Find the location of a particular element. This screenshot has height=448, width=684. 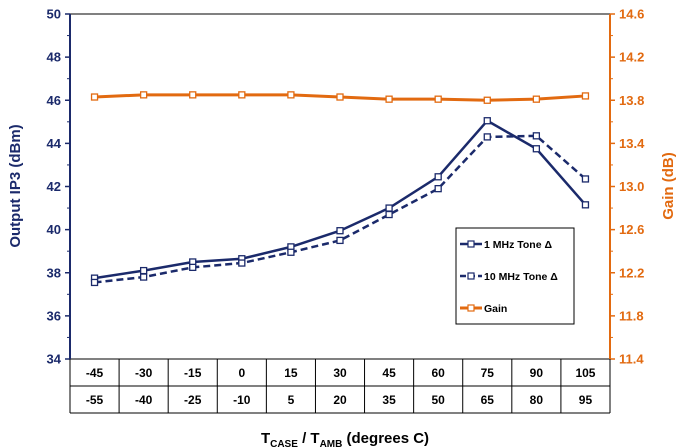

x-tick-label-amb: 50 is located at coordinates (439, 400).